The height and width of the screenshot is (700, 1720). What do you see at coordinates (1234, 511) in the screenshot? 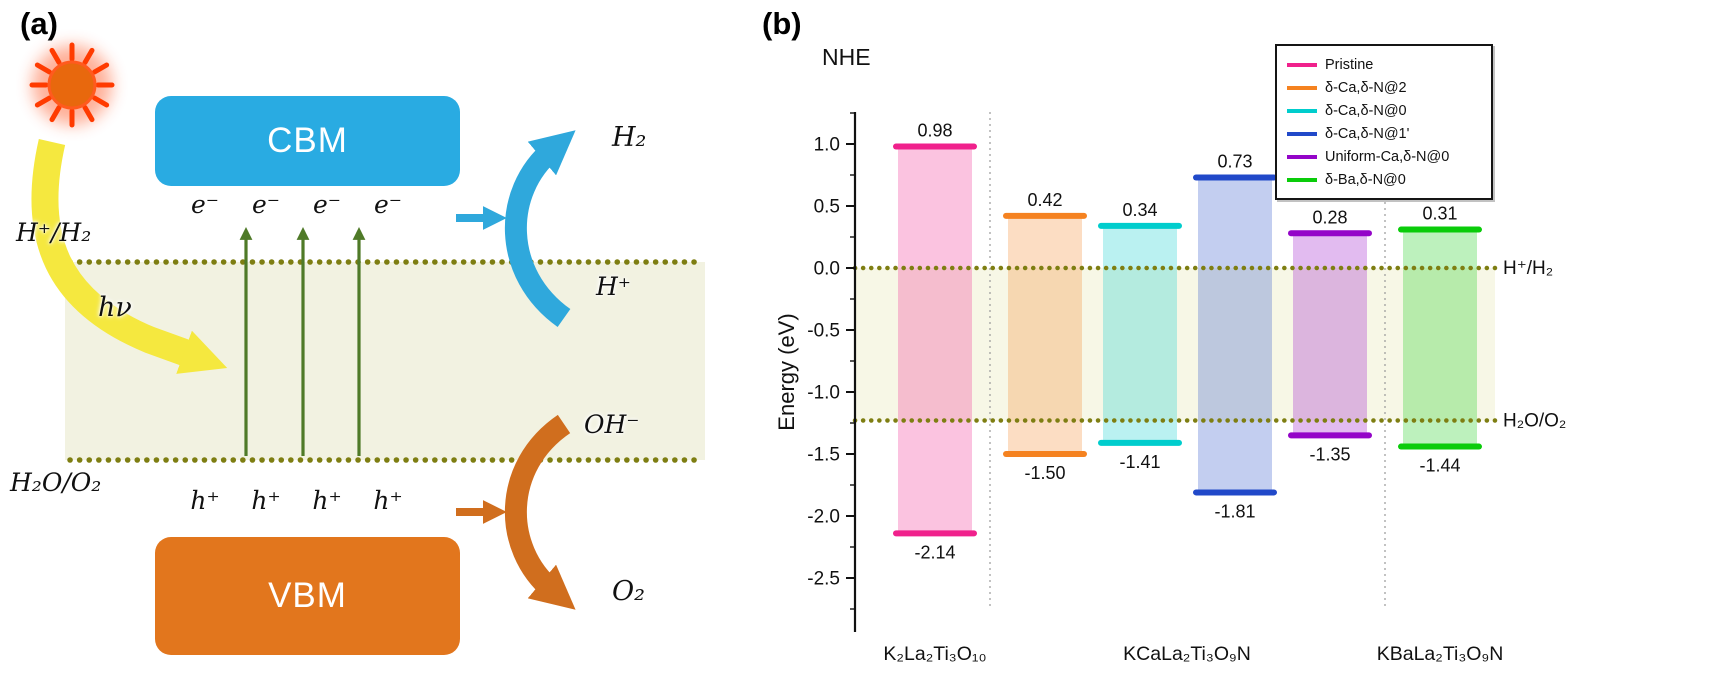
I see `vbm-value-label: -1.81` at bounding box center [1234, 511].